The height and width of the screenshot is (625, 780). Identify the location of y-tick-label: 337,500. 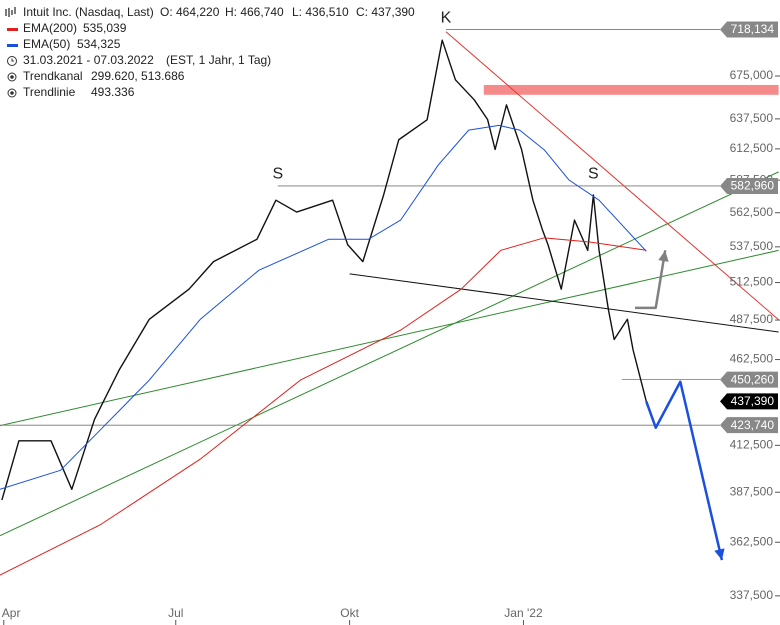
(752, 595).